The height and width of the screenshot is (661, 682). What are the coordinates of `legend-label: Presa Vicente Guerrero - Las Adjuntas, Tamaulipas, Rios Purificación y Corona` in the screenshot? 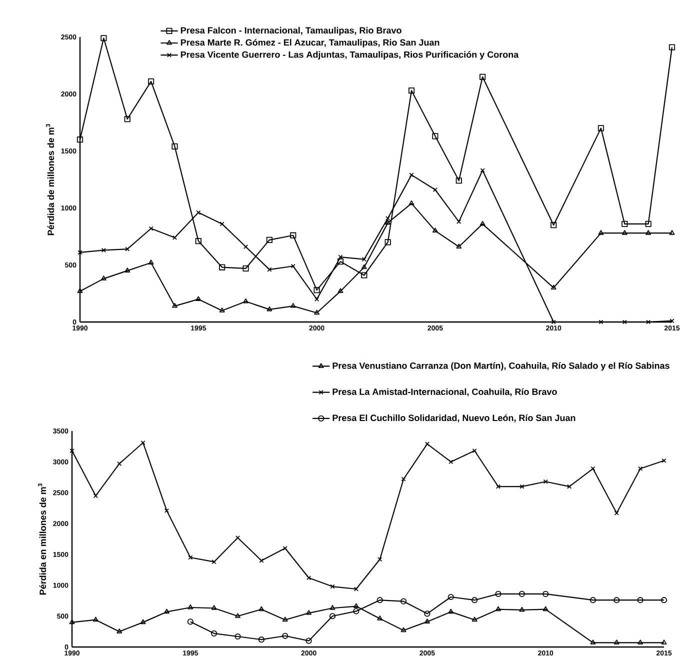 It's located at (349, 55).